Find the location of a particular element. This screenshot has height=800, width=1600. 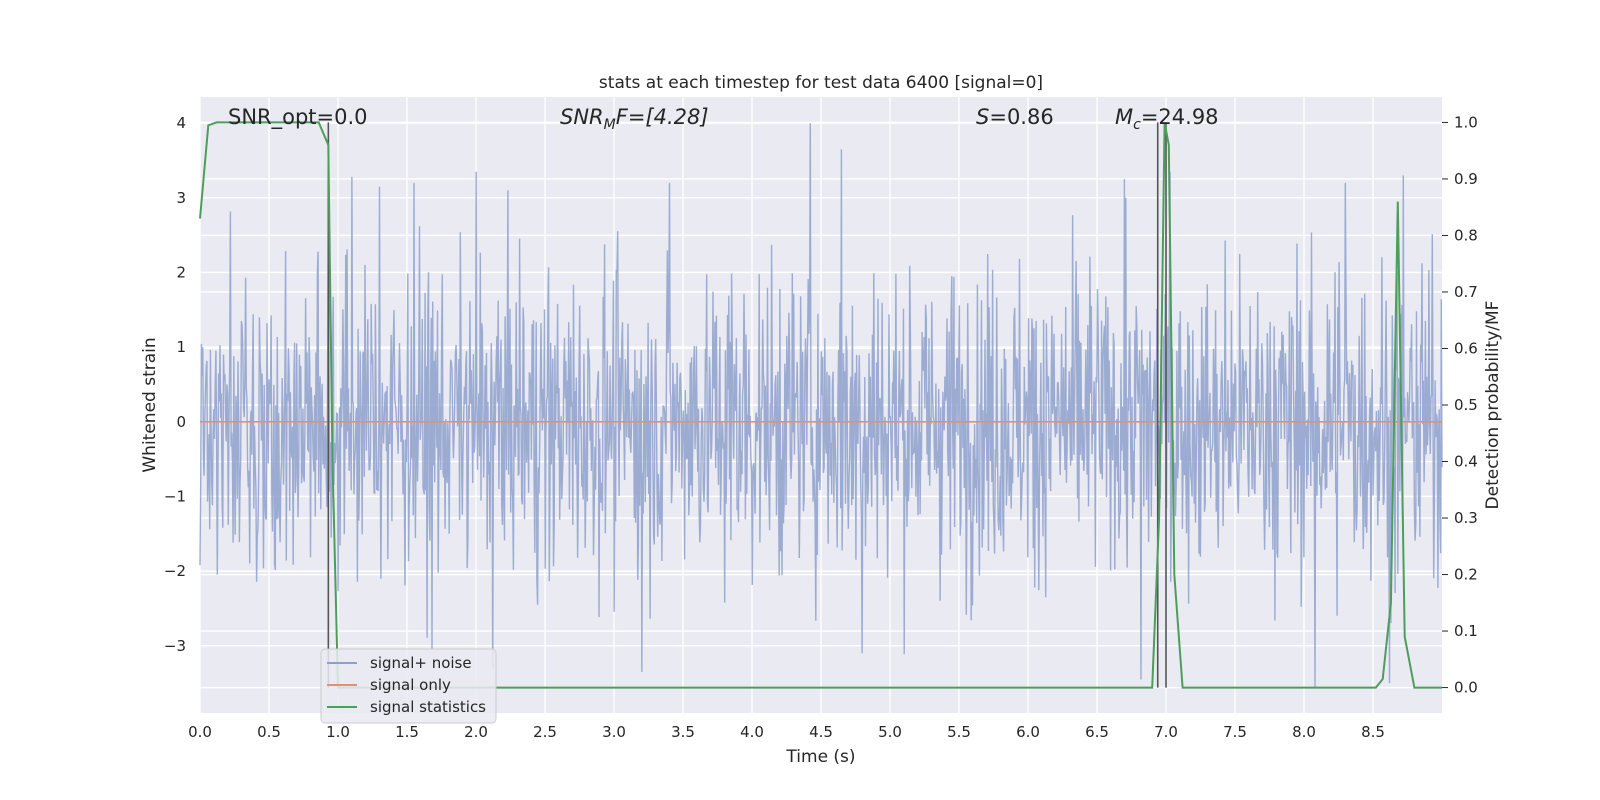

x-tick-label: 7.0 is located at coordinates (1166, 732).